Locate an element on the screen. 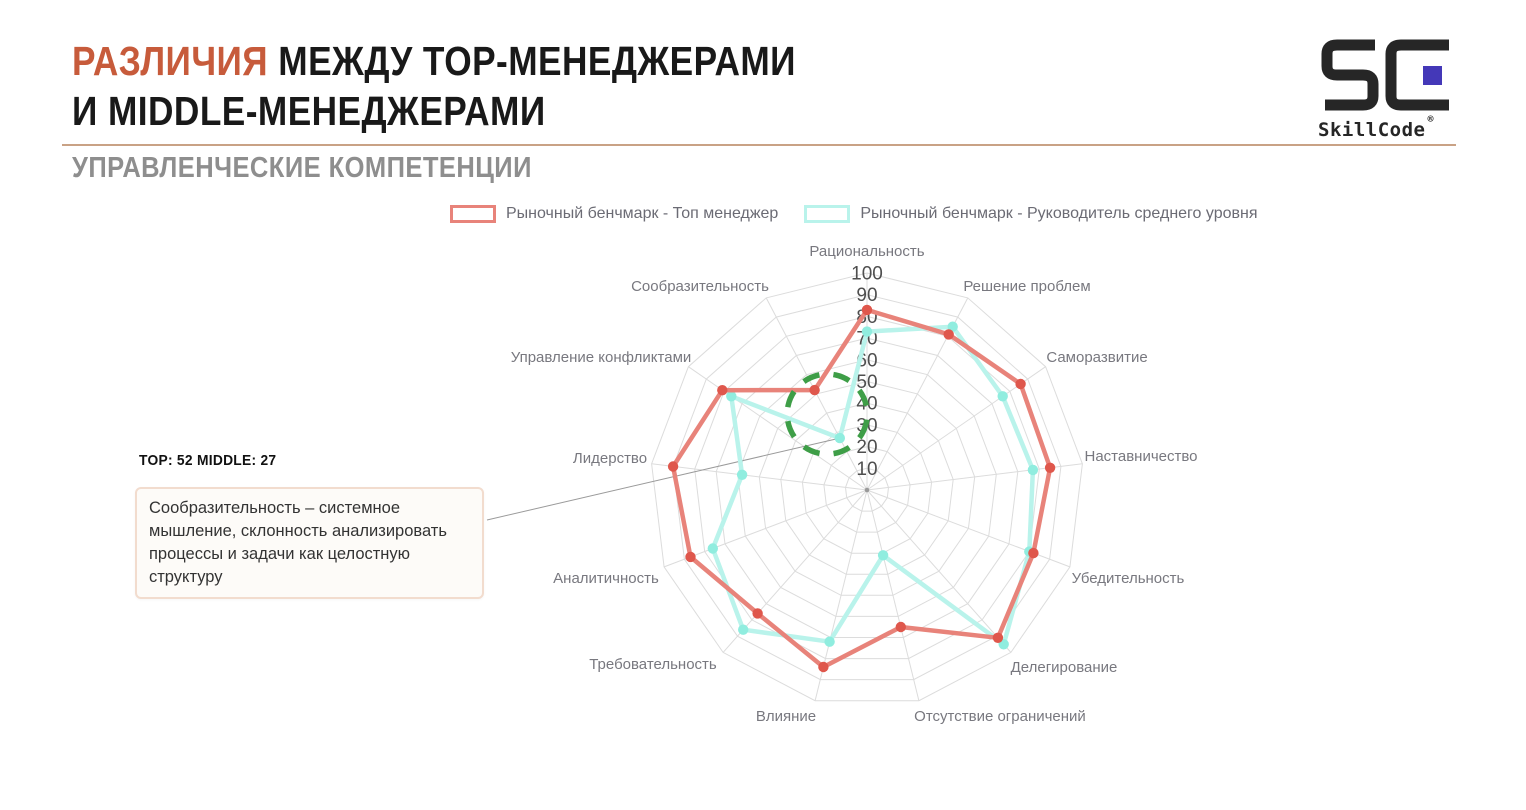 This screenshot has width=1526, height=810. page-title-line2: И MIDDLE-МЕНЕДЖЕРАМИ is located at coordinates (309, 111).